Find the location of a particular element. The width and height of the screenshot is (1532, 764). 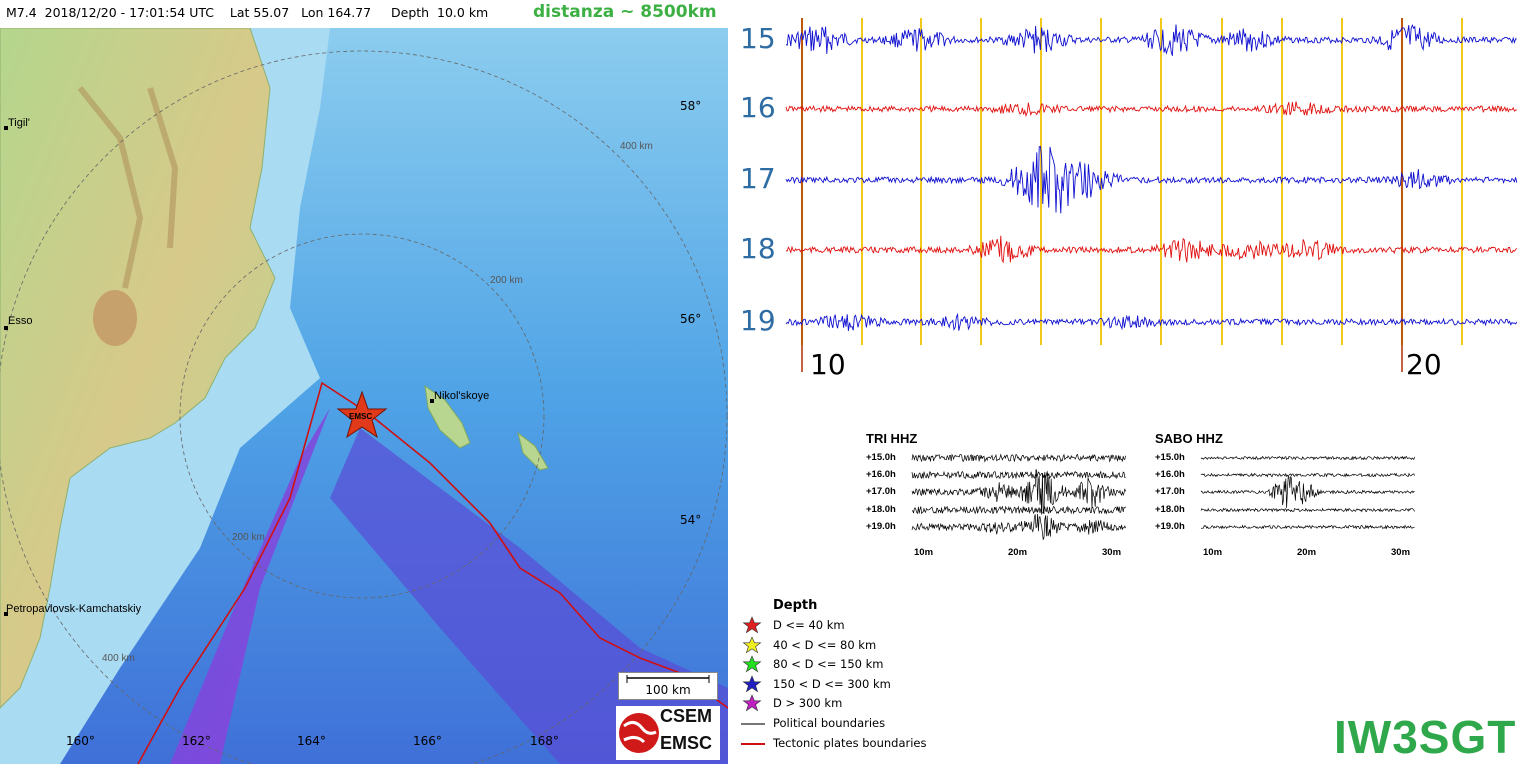

map-scale: 100 km is located at coordinates (668, 686).